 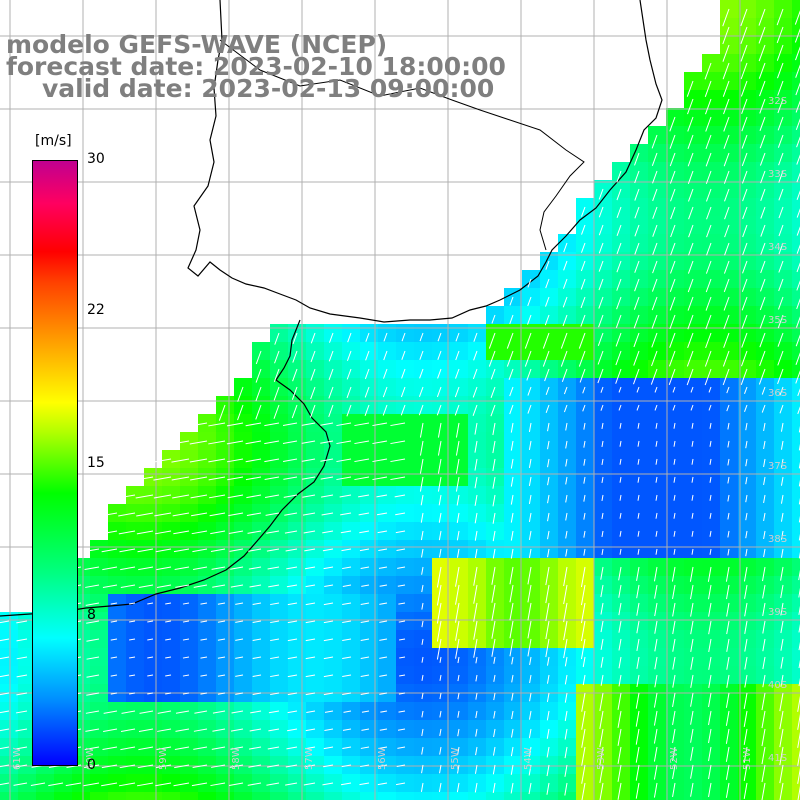 What do you see at coordinates (601, 758) in the screenshot?
I see `lon-label: 53W` at bounding box center [601, 758].